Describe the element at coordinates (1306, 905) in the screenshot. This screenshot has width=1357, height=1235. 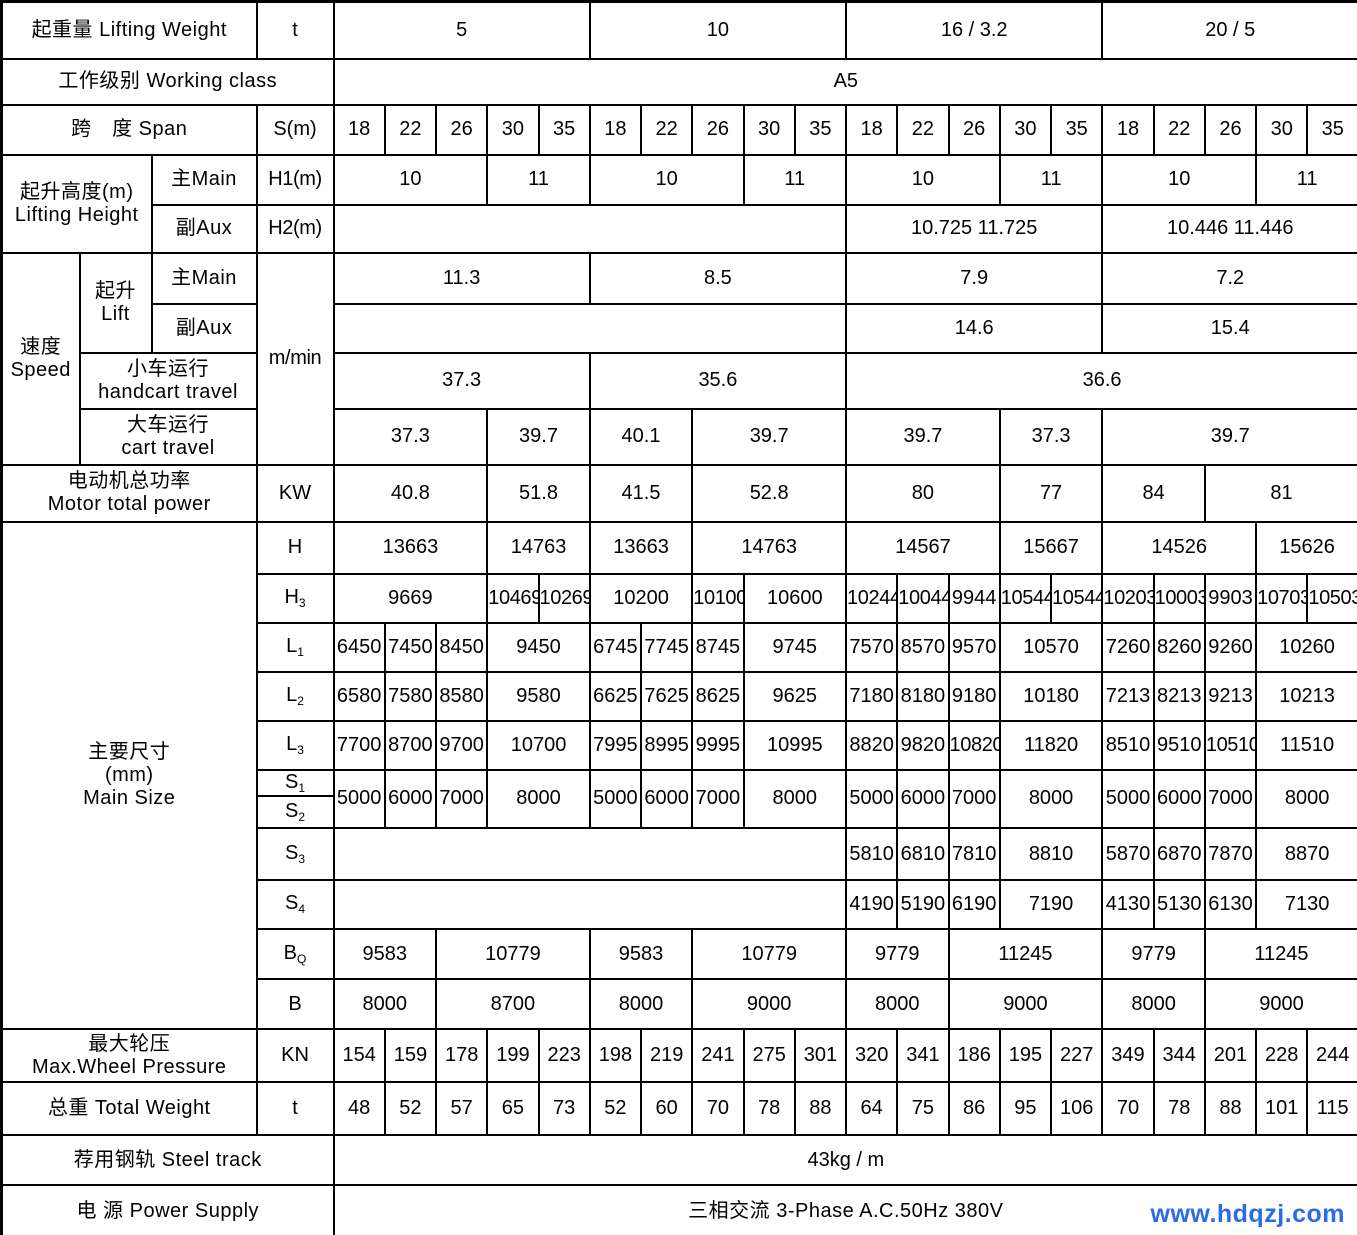
I see `table-cell: 7130` at that location.